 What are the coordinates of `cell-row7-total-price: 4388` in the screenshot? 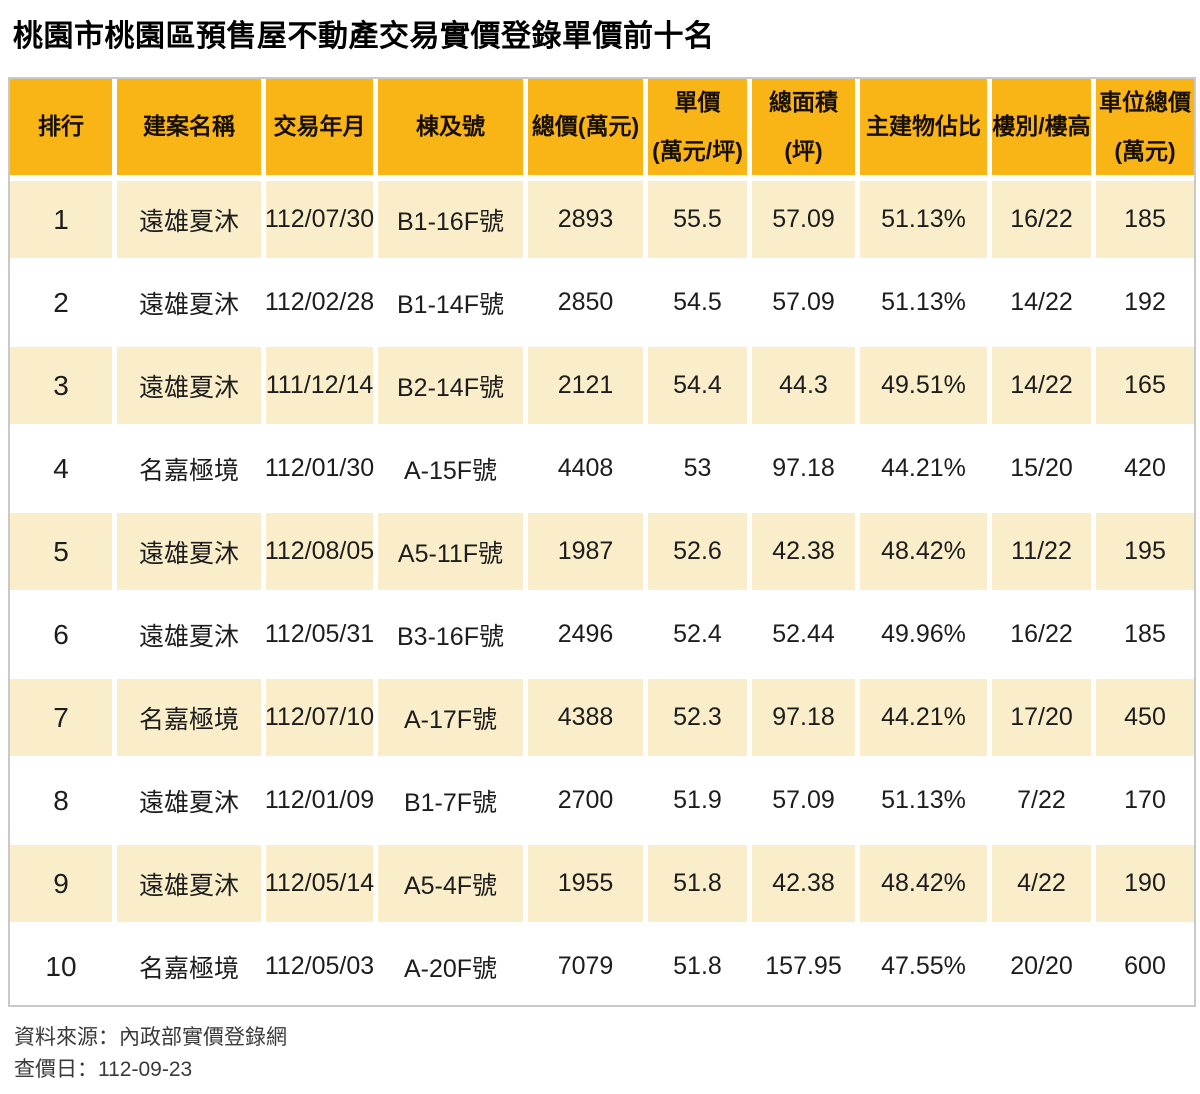 It's located at (585, 717).